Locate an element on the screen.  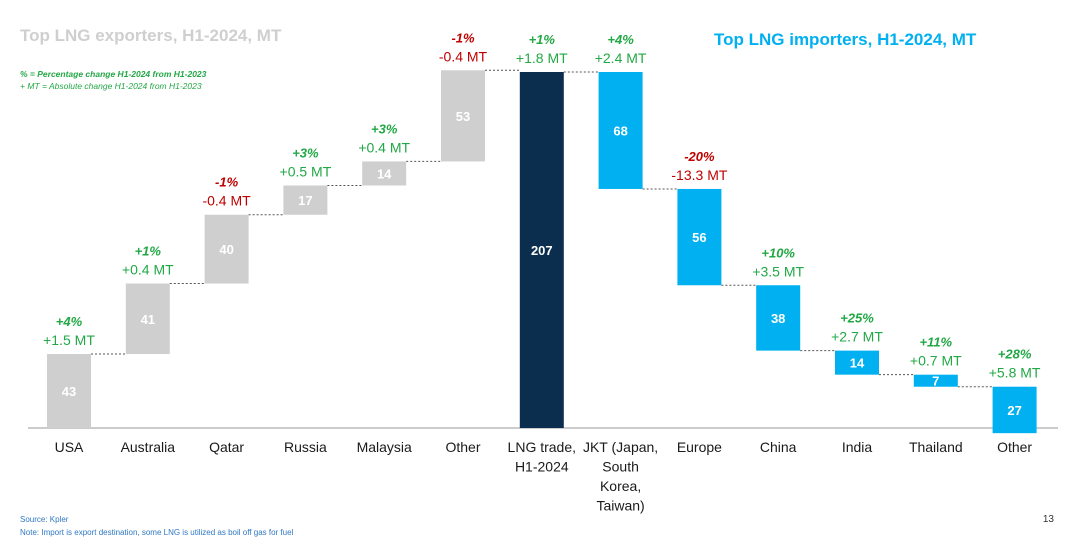
value-label: 17 is located at coordinates (305, 200).